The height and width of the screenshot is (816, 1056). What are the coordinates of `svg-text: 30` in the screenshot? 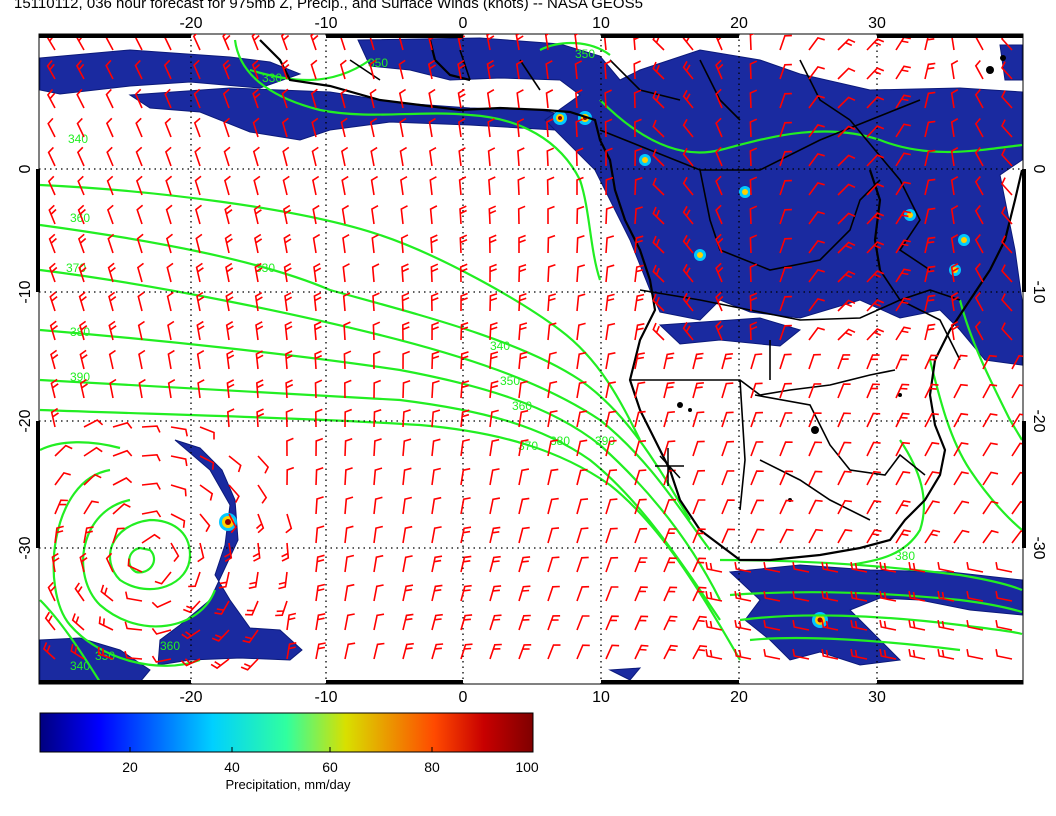 It's located at (877, 23).